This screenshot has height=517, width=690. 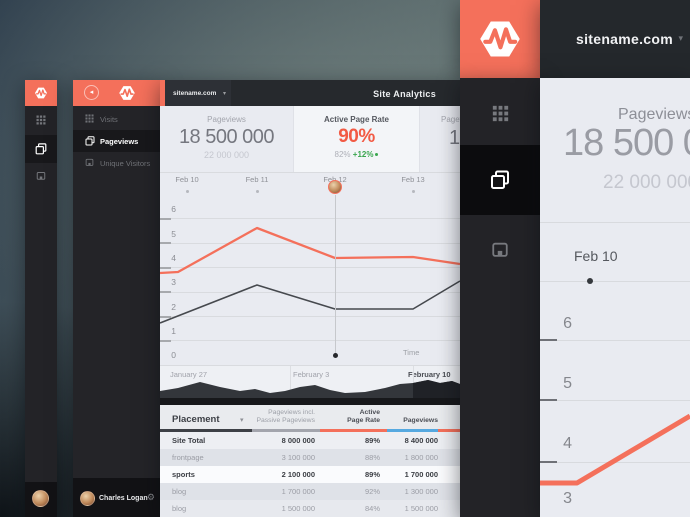 I want to click on cell-rate: 89%, so click(x=372, y=440).